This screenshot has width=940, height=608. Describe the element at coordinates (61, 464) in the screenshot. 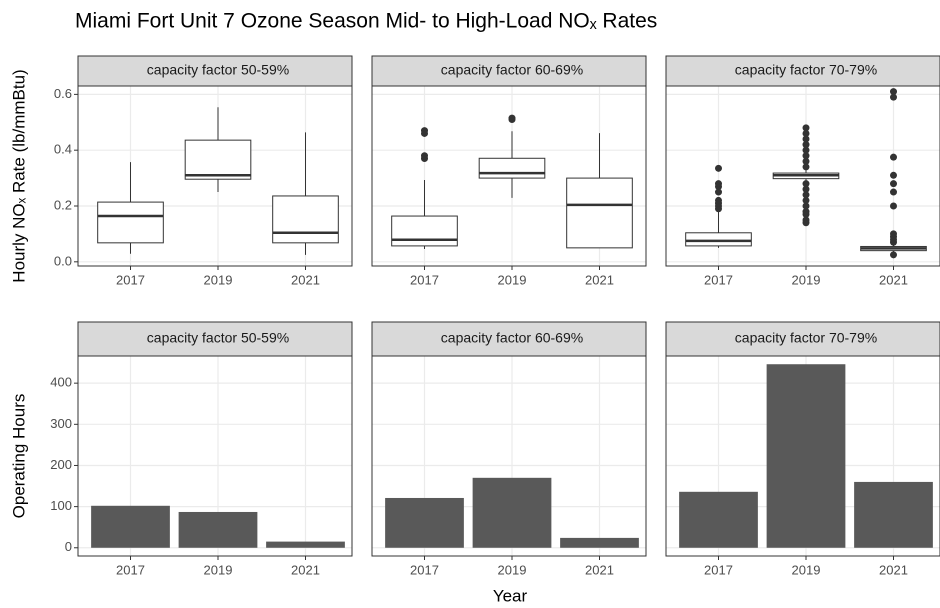

I see `y-tick-label: 200` at that location.